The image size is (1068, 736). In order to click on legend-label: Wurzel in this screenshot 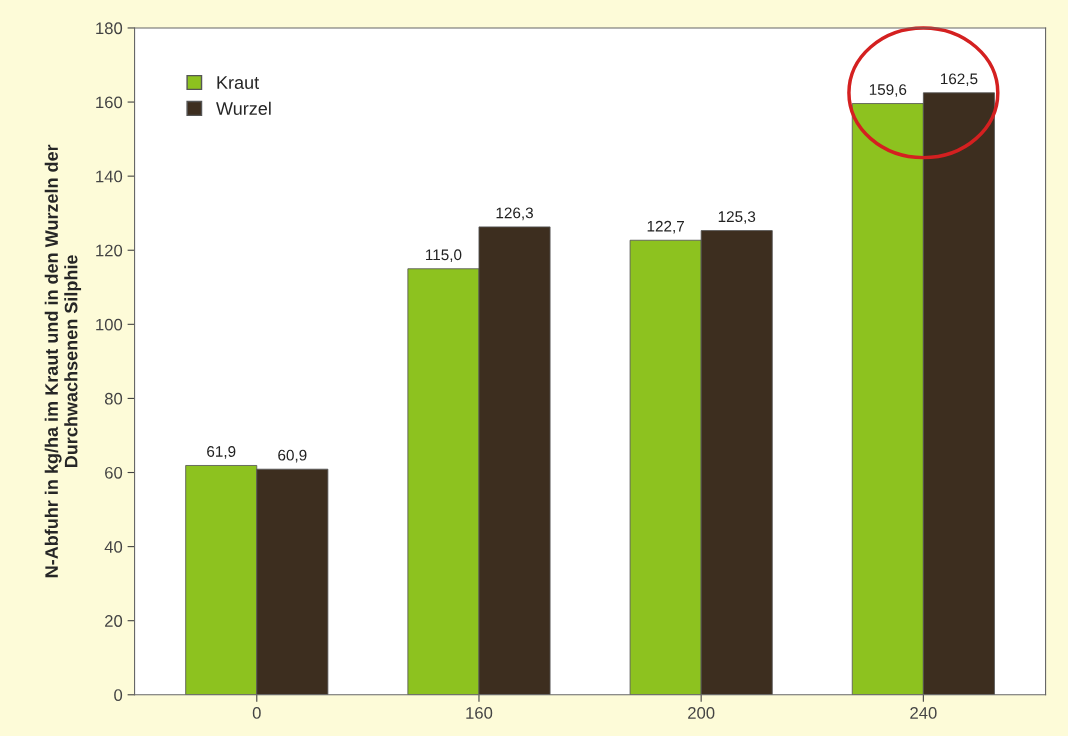, I will do `click(243, 108)`.